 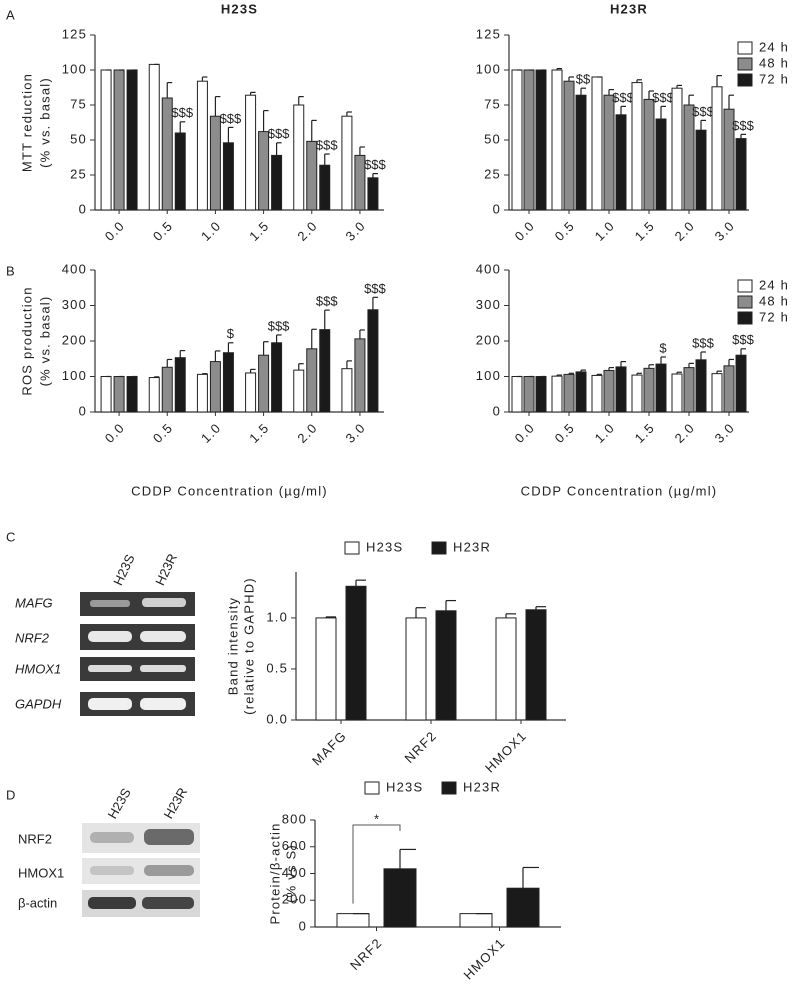 What do you see at coordinates (37, 902) in the screenshot?
I see `gel-row: β-actin` at bounding box center [37, 902].